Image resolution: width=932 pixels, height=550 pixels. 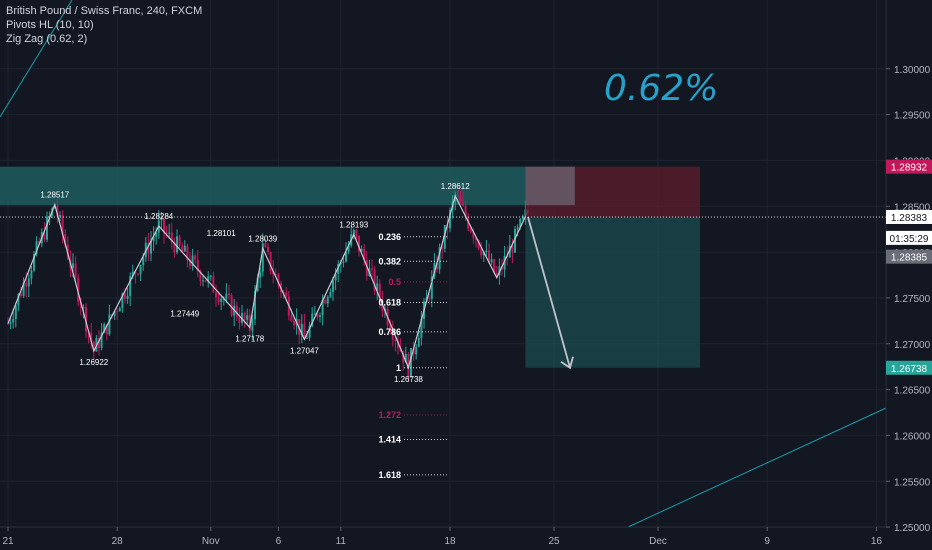 What do you see at coordinates (262, 239) in the screenshot?
I see `pivot-label: 1.28039` at bounding box center [262, 239].